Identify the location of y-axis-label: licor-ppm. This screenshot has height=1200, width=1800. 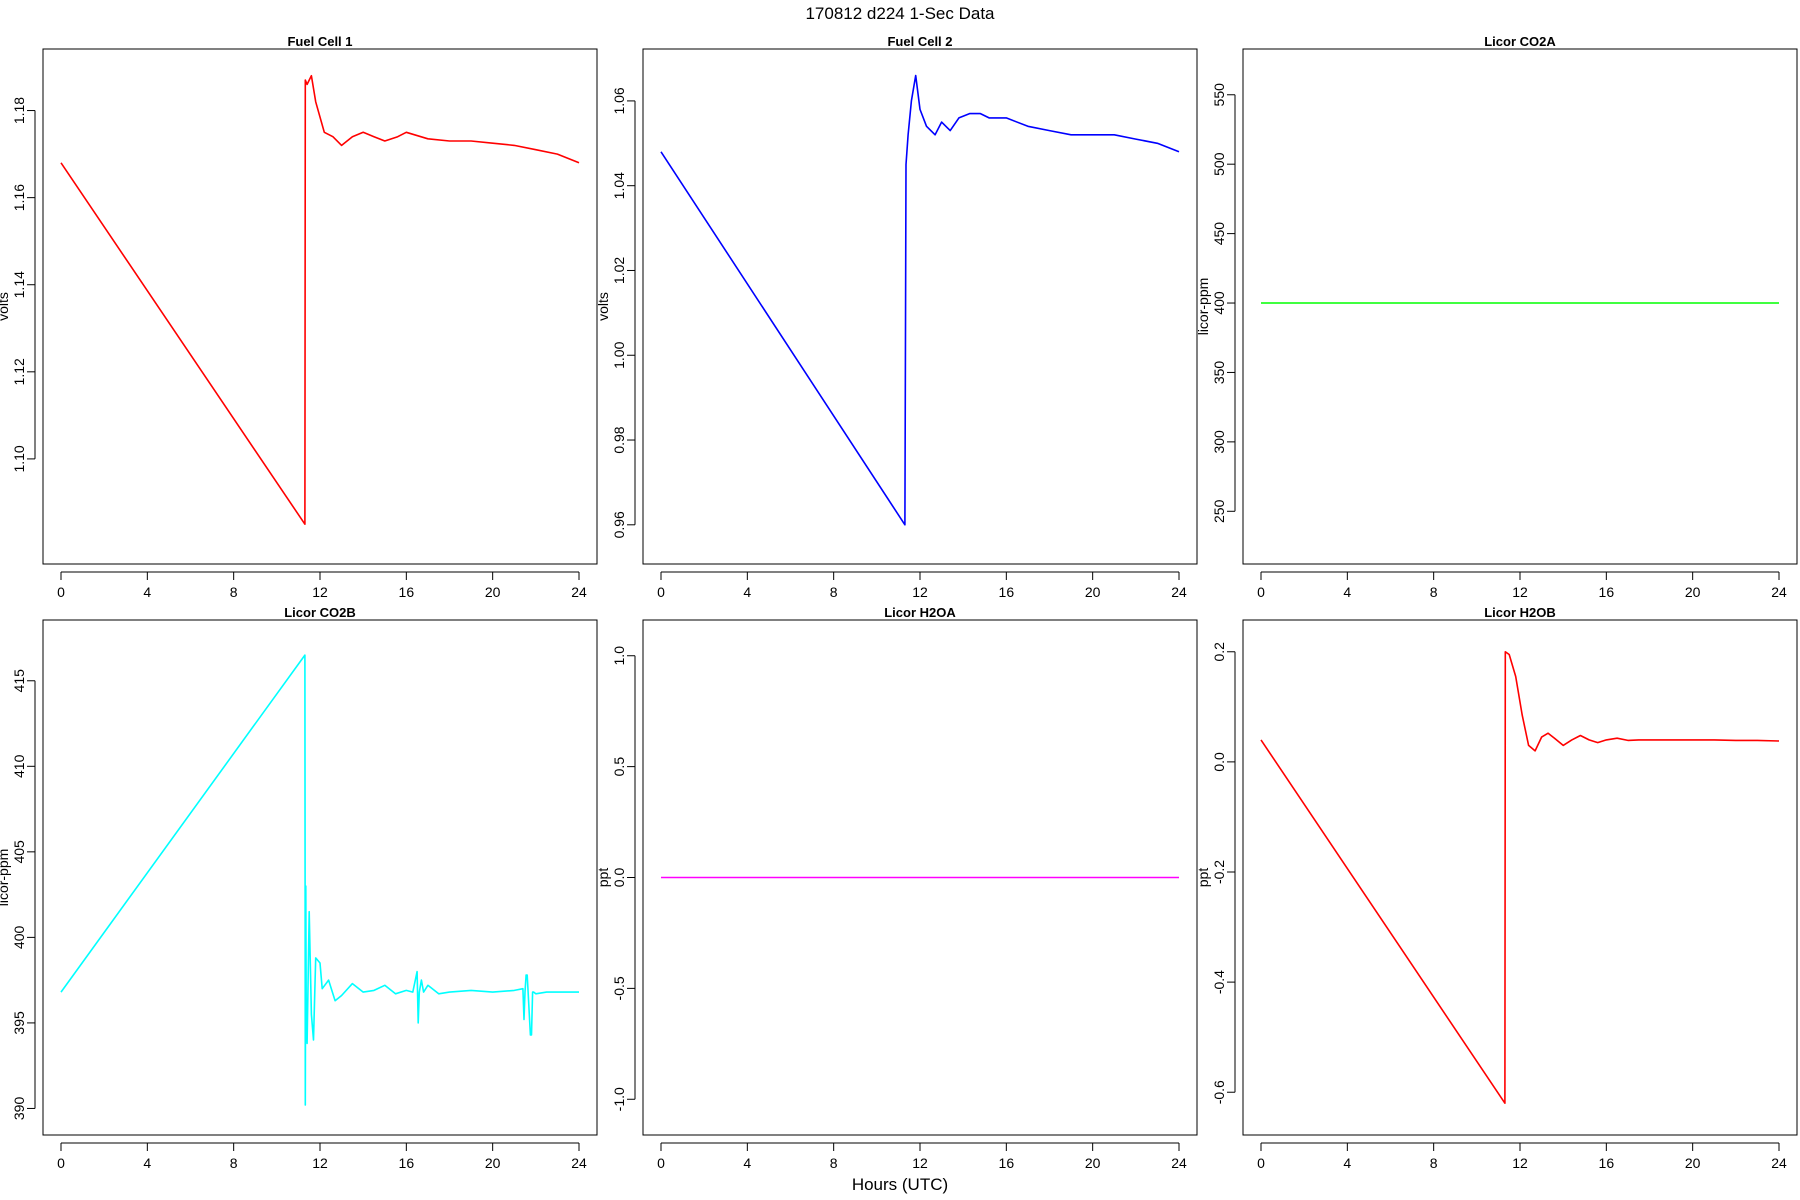
(1203, 307).